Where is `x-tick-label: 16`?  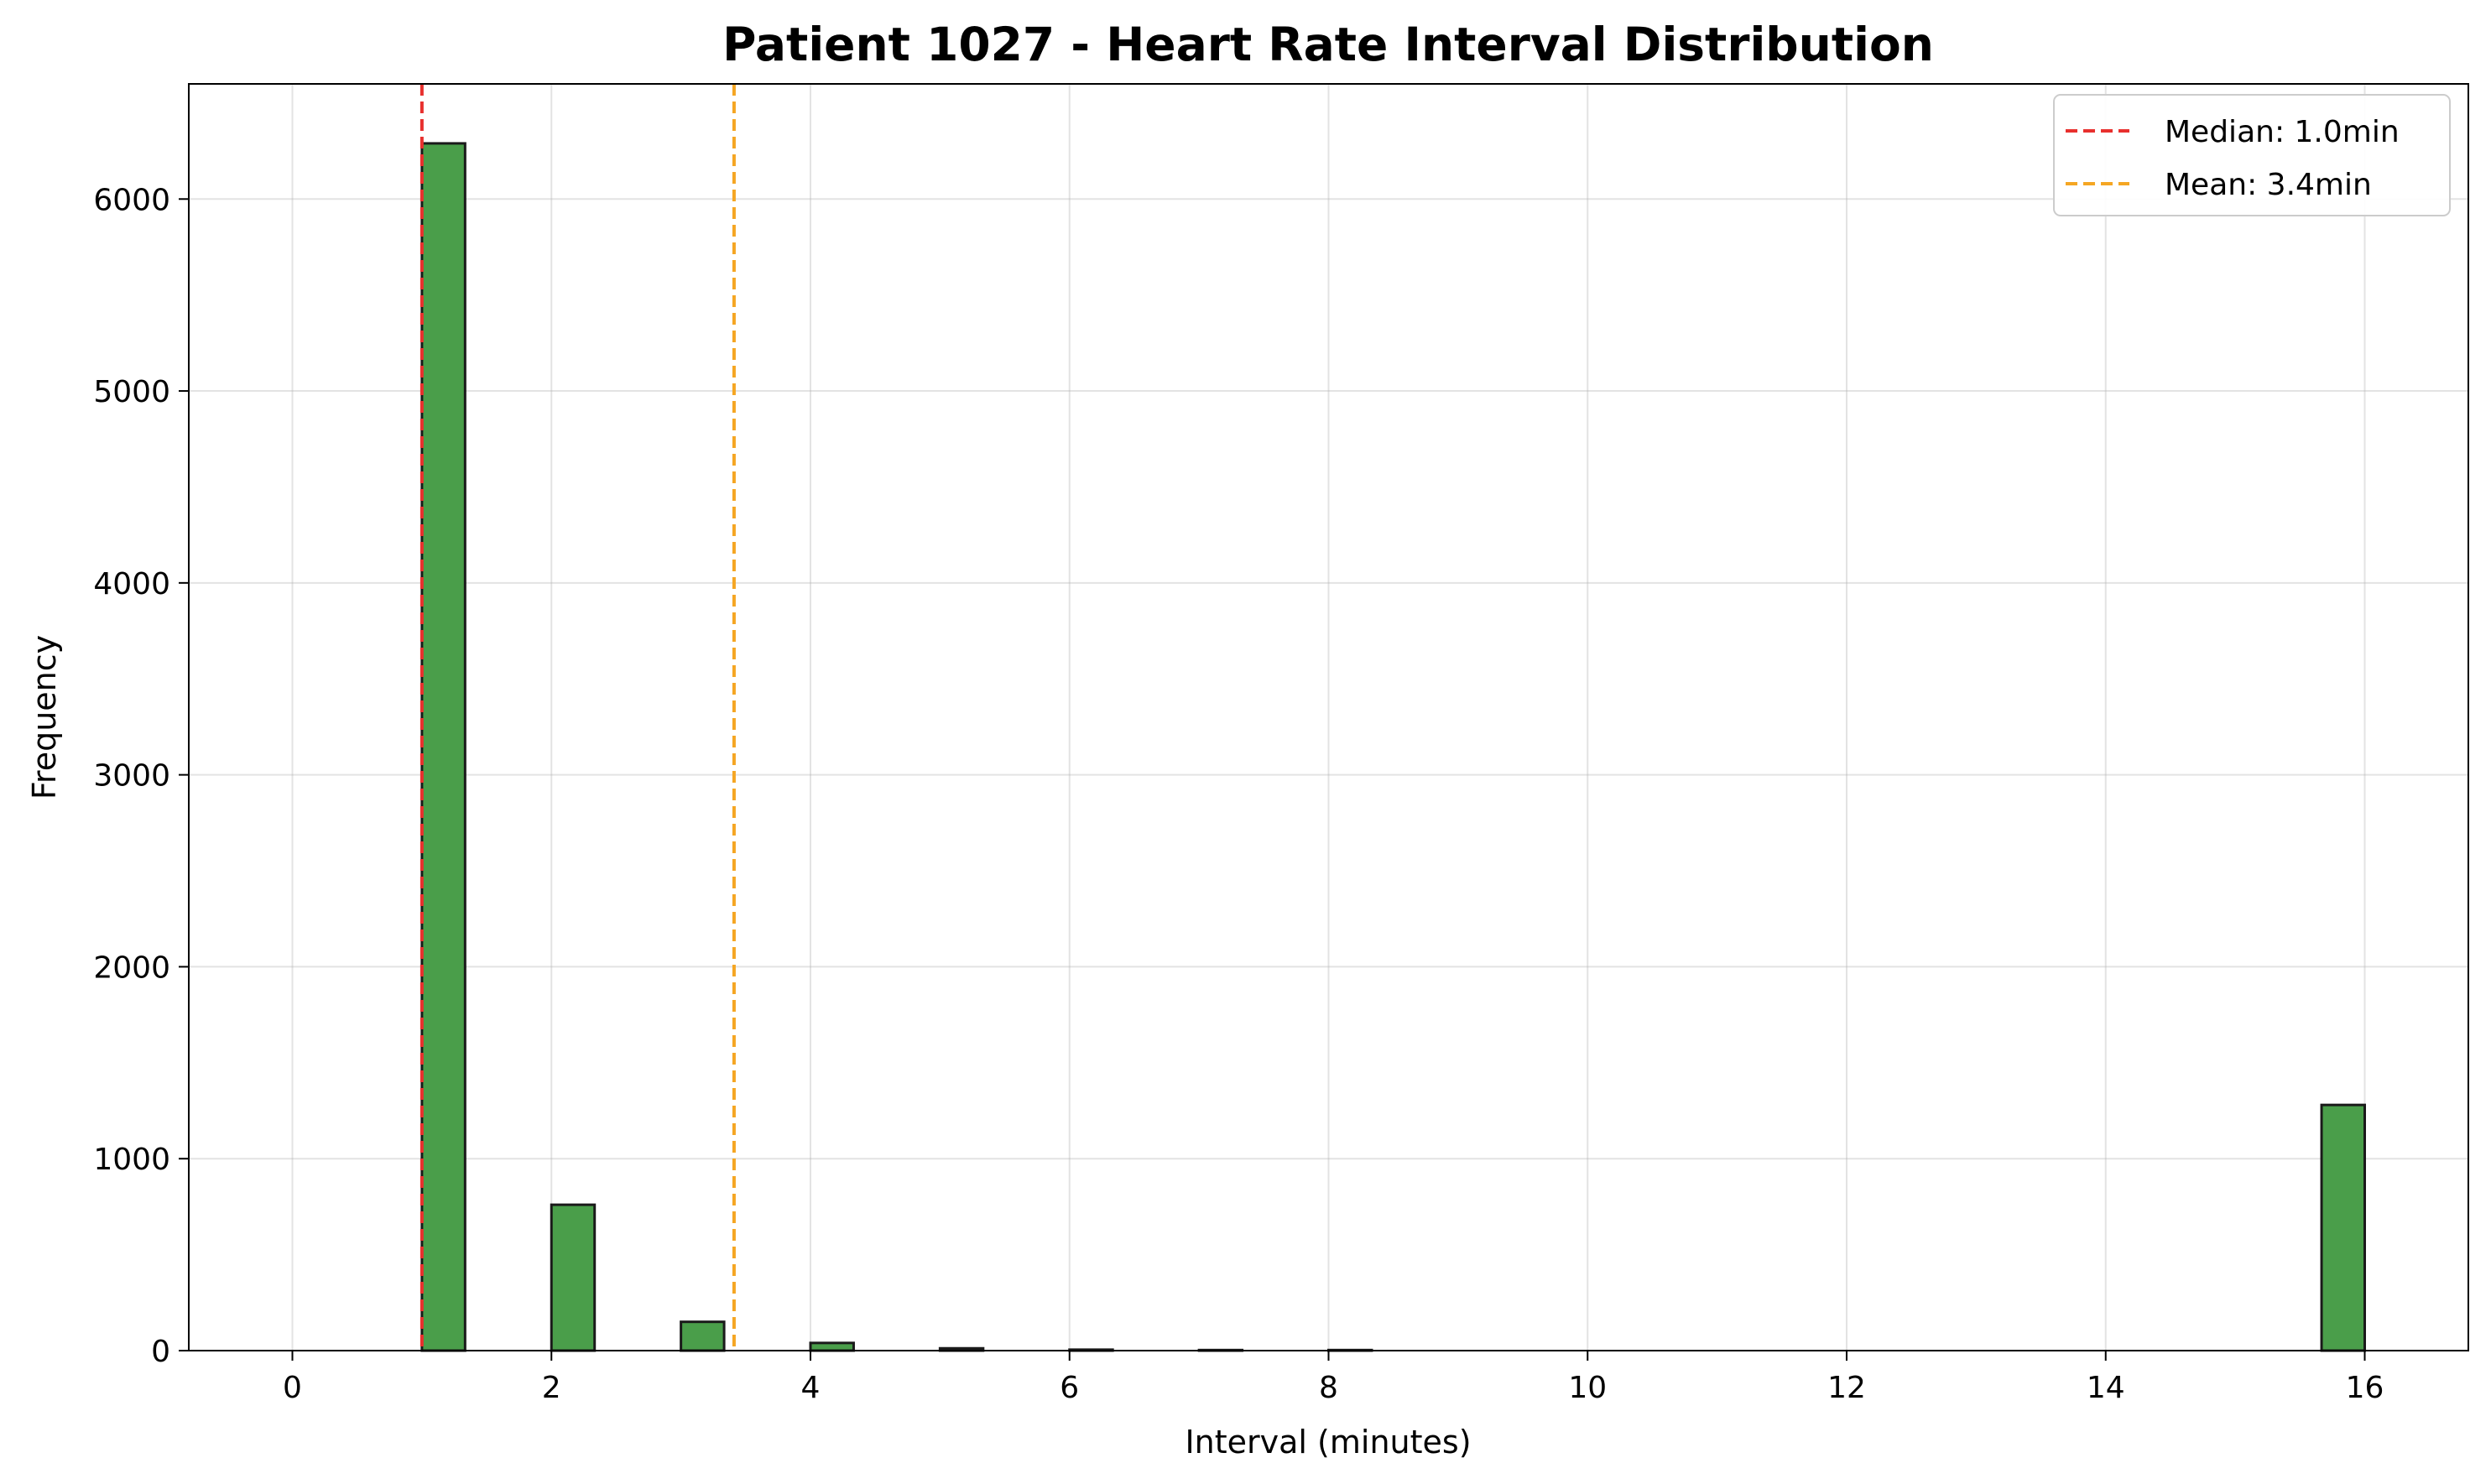 x-tick-label: 16 is located at coordinates (2365, 1388).